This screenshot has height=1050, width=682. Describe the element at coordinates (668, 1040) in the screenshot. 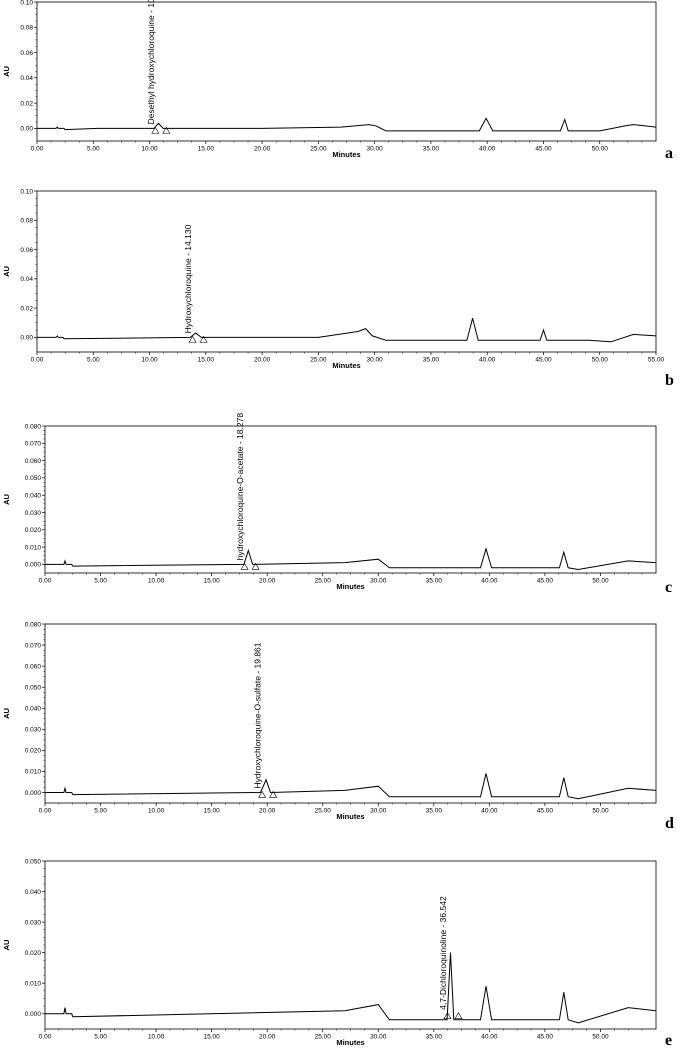

I see `panel-label: e` at that location.